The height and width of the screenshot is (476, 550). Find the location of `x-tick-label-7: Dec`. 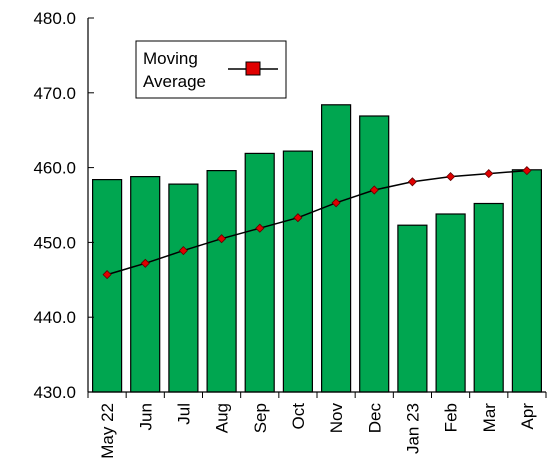

x-tick-label-7: Dec is located at coordinates (374, 418).